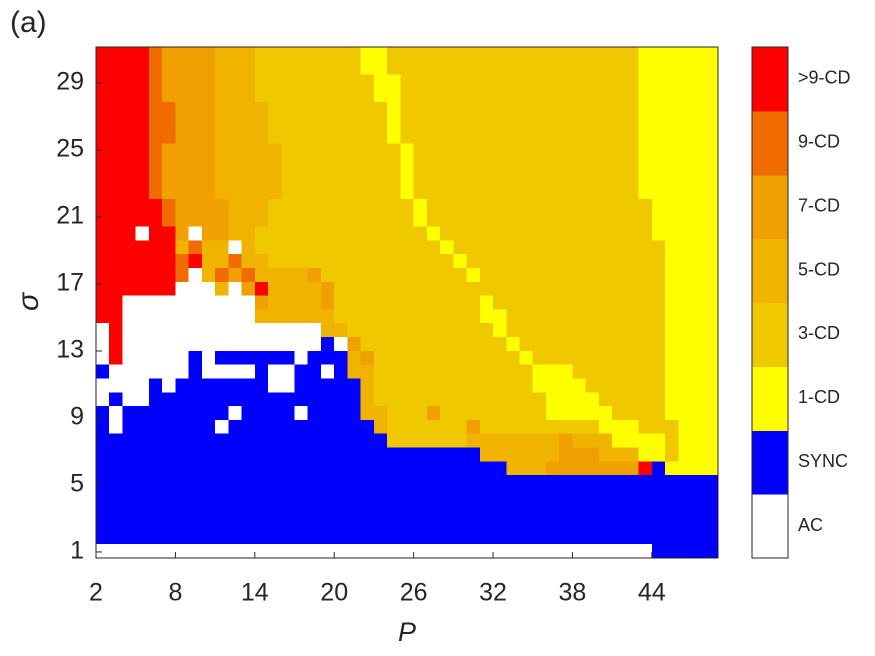 Image resolution: width=875 pixels, height=656 pixels. I want to click on colorbar-label: >9-CD, so click(824, 78).